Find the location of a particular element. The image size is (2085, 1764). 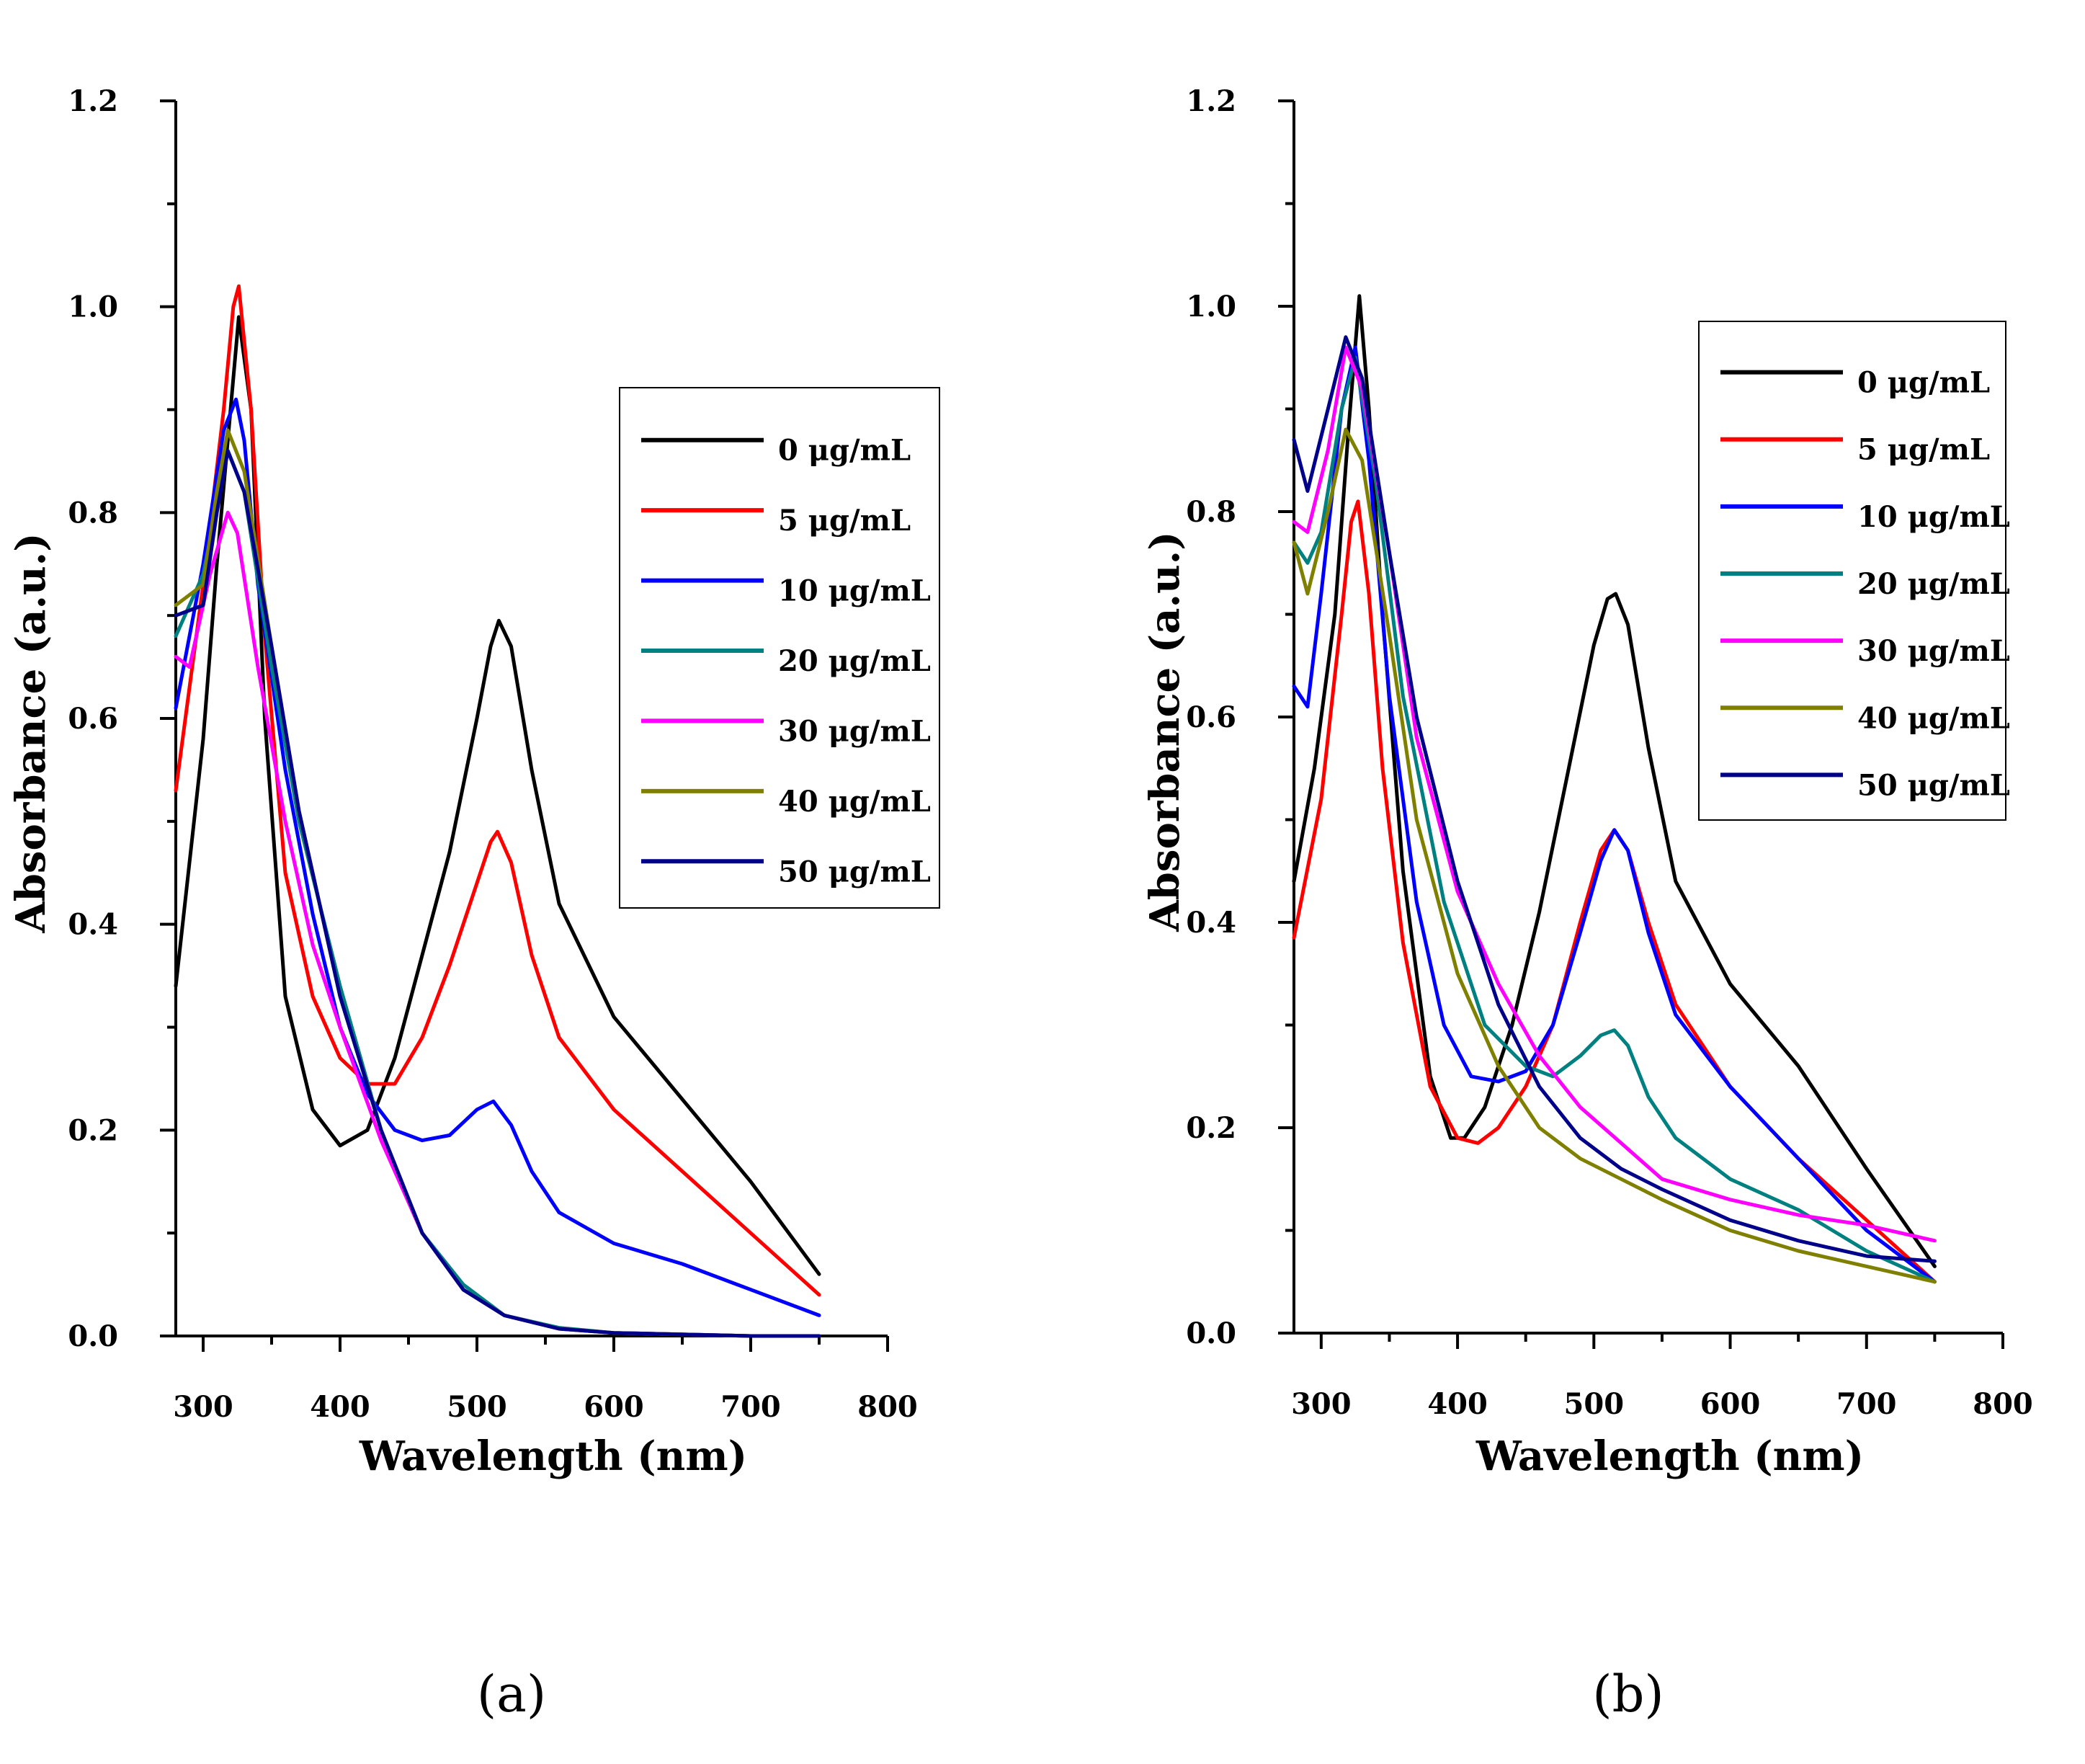

panel-label: (b) is located at coordinates (1628, 1694).